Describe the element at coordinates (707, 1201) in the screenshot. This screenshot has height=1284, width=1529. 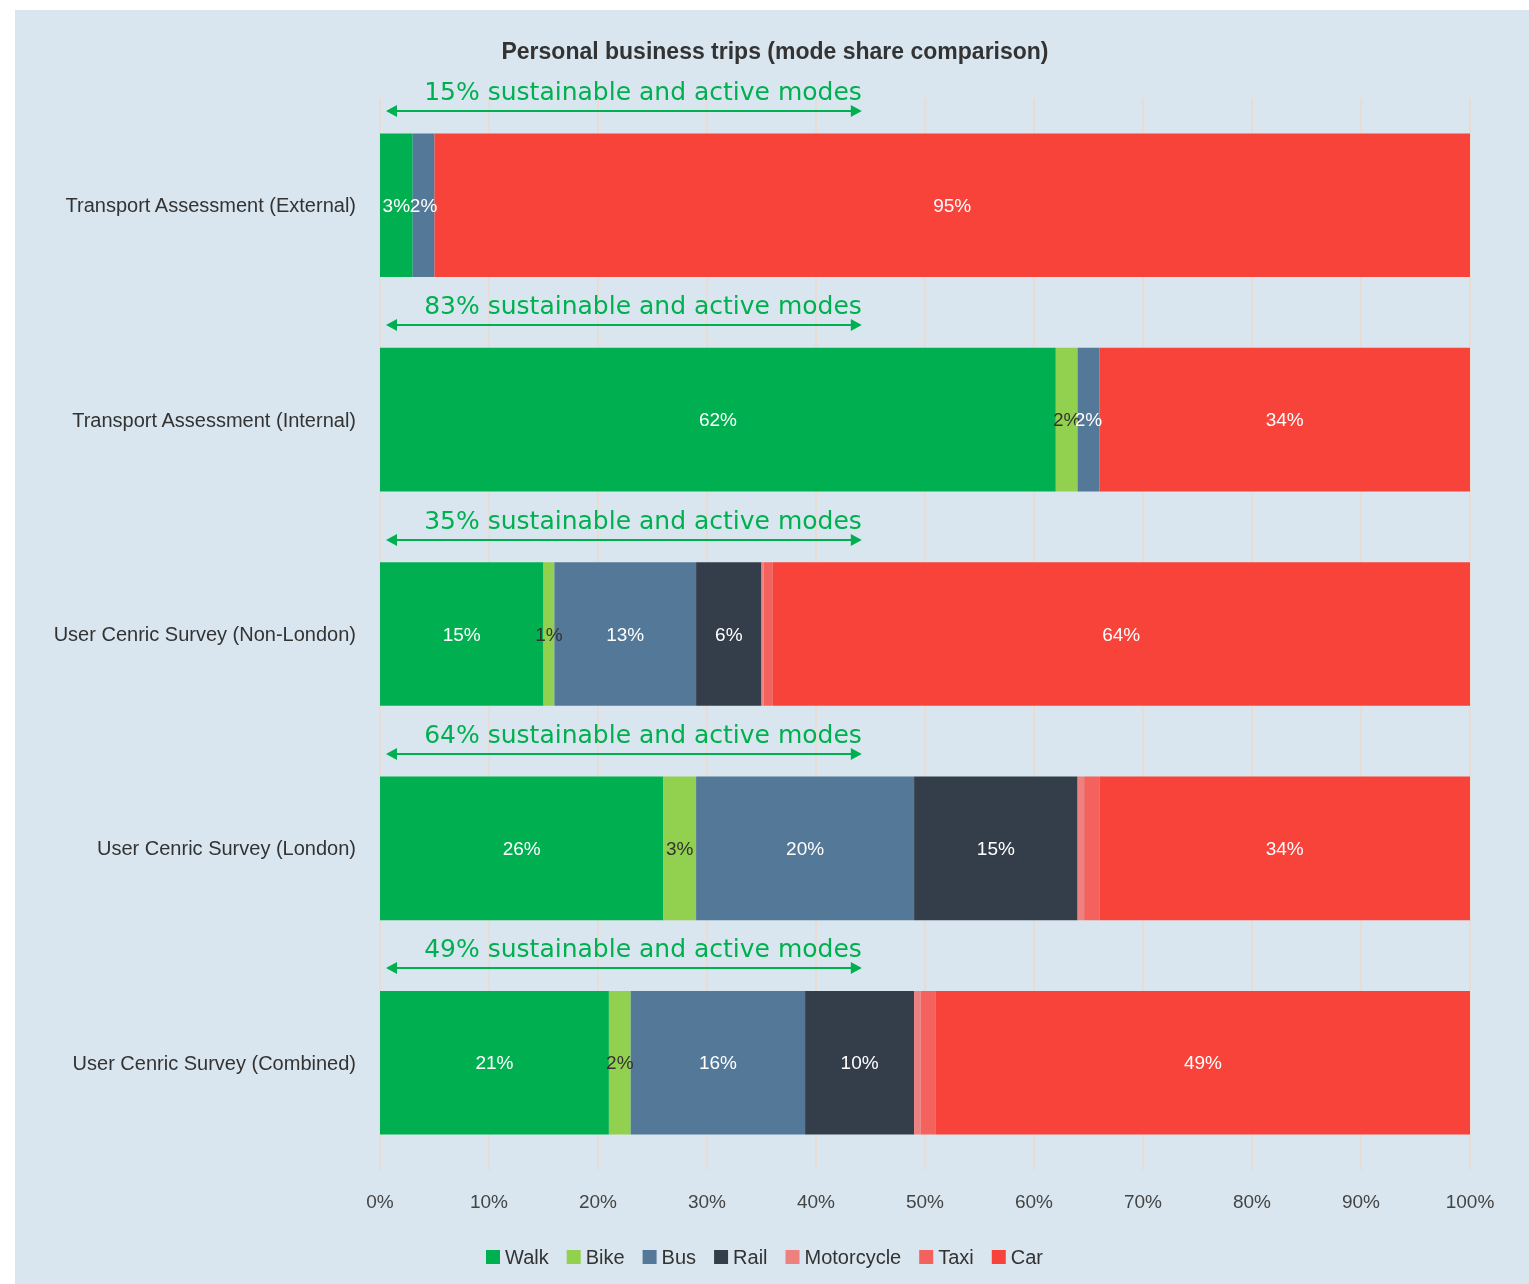
I see `x-tick-label: 30%` at that location.